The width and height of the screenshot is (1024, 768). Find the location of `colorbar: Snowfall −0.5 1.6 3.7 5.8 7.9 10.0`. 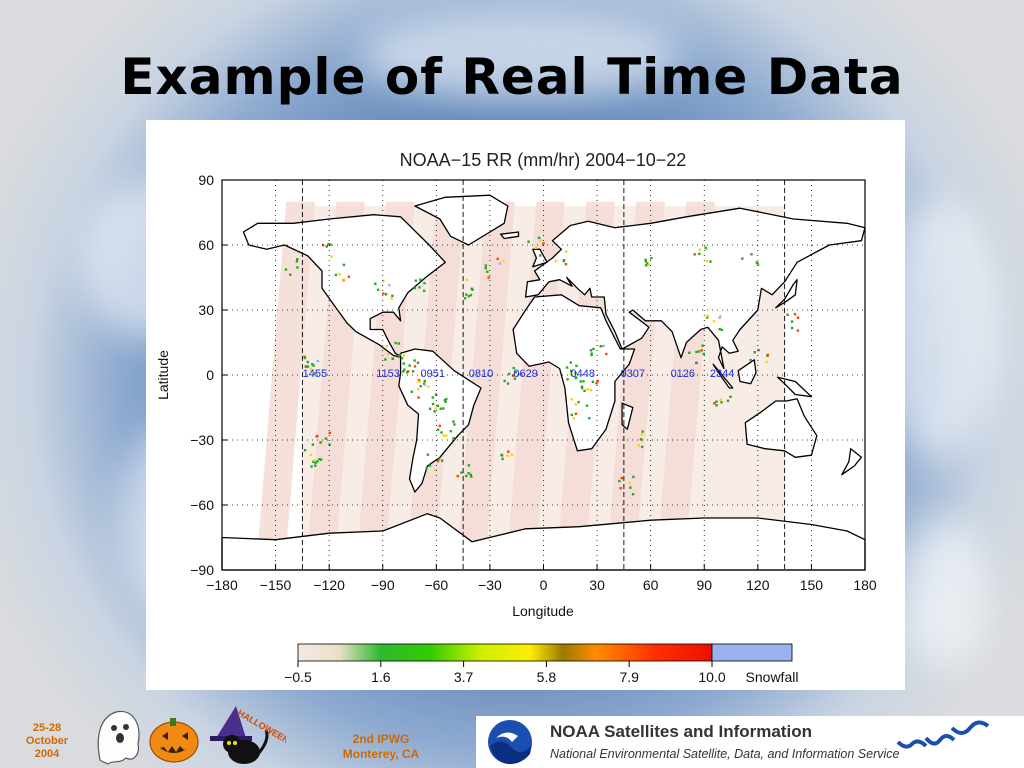

colorbar: Snowfall −0.5 1.6 3.7 5.8 7.9 10.0 is located at coordinates (541, 664).